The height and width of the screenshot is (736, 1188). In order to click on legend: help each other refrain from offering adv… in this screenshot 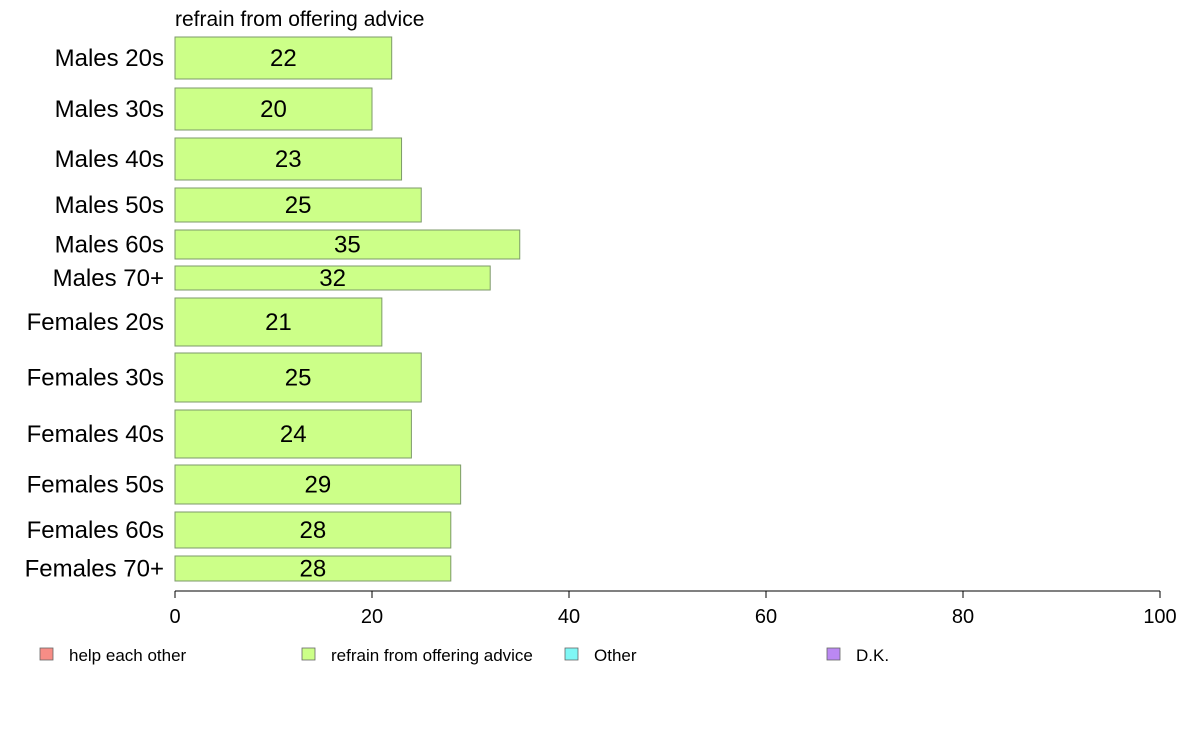, I will do `click(464, 655)`.